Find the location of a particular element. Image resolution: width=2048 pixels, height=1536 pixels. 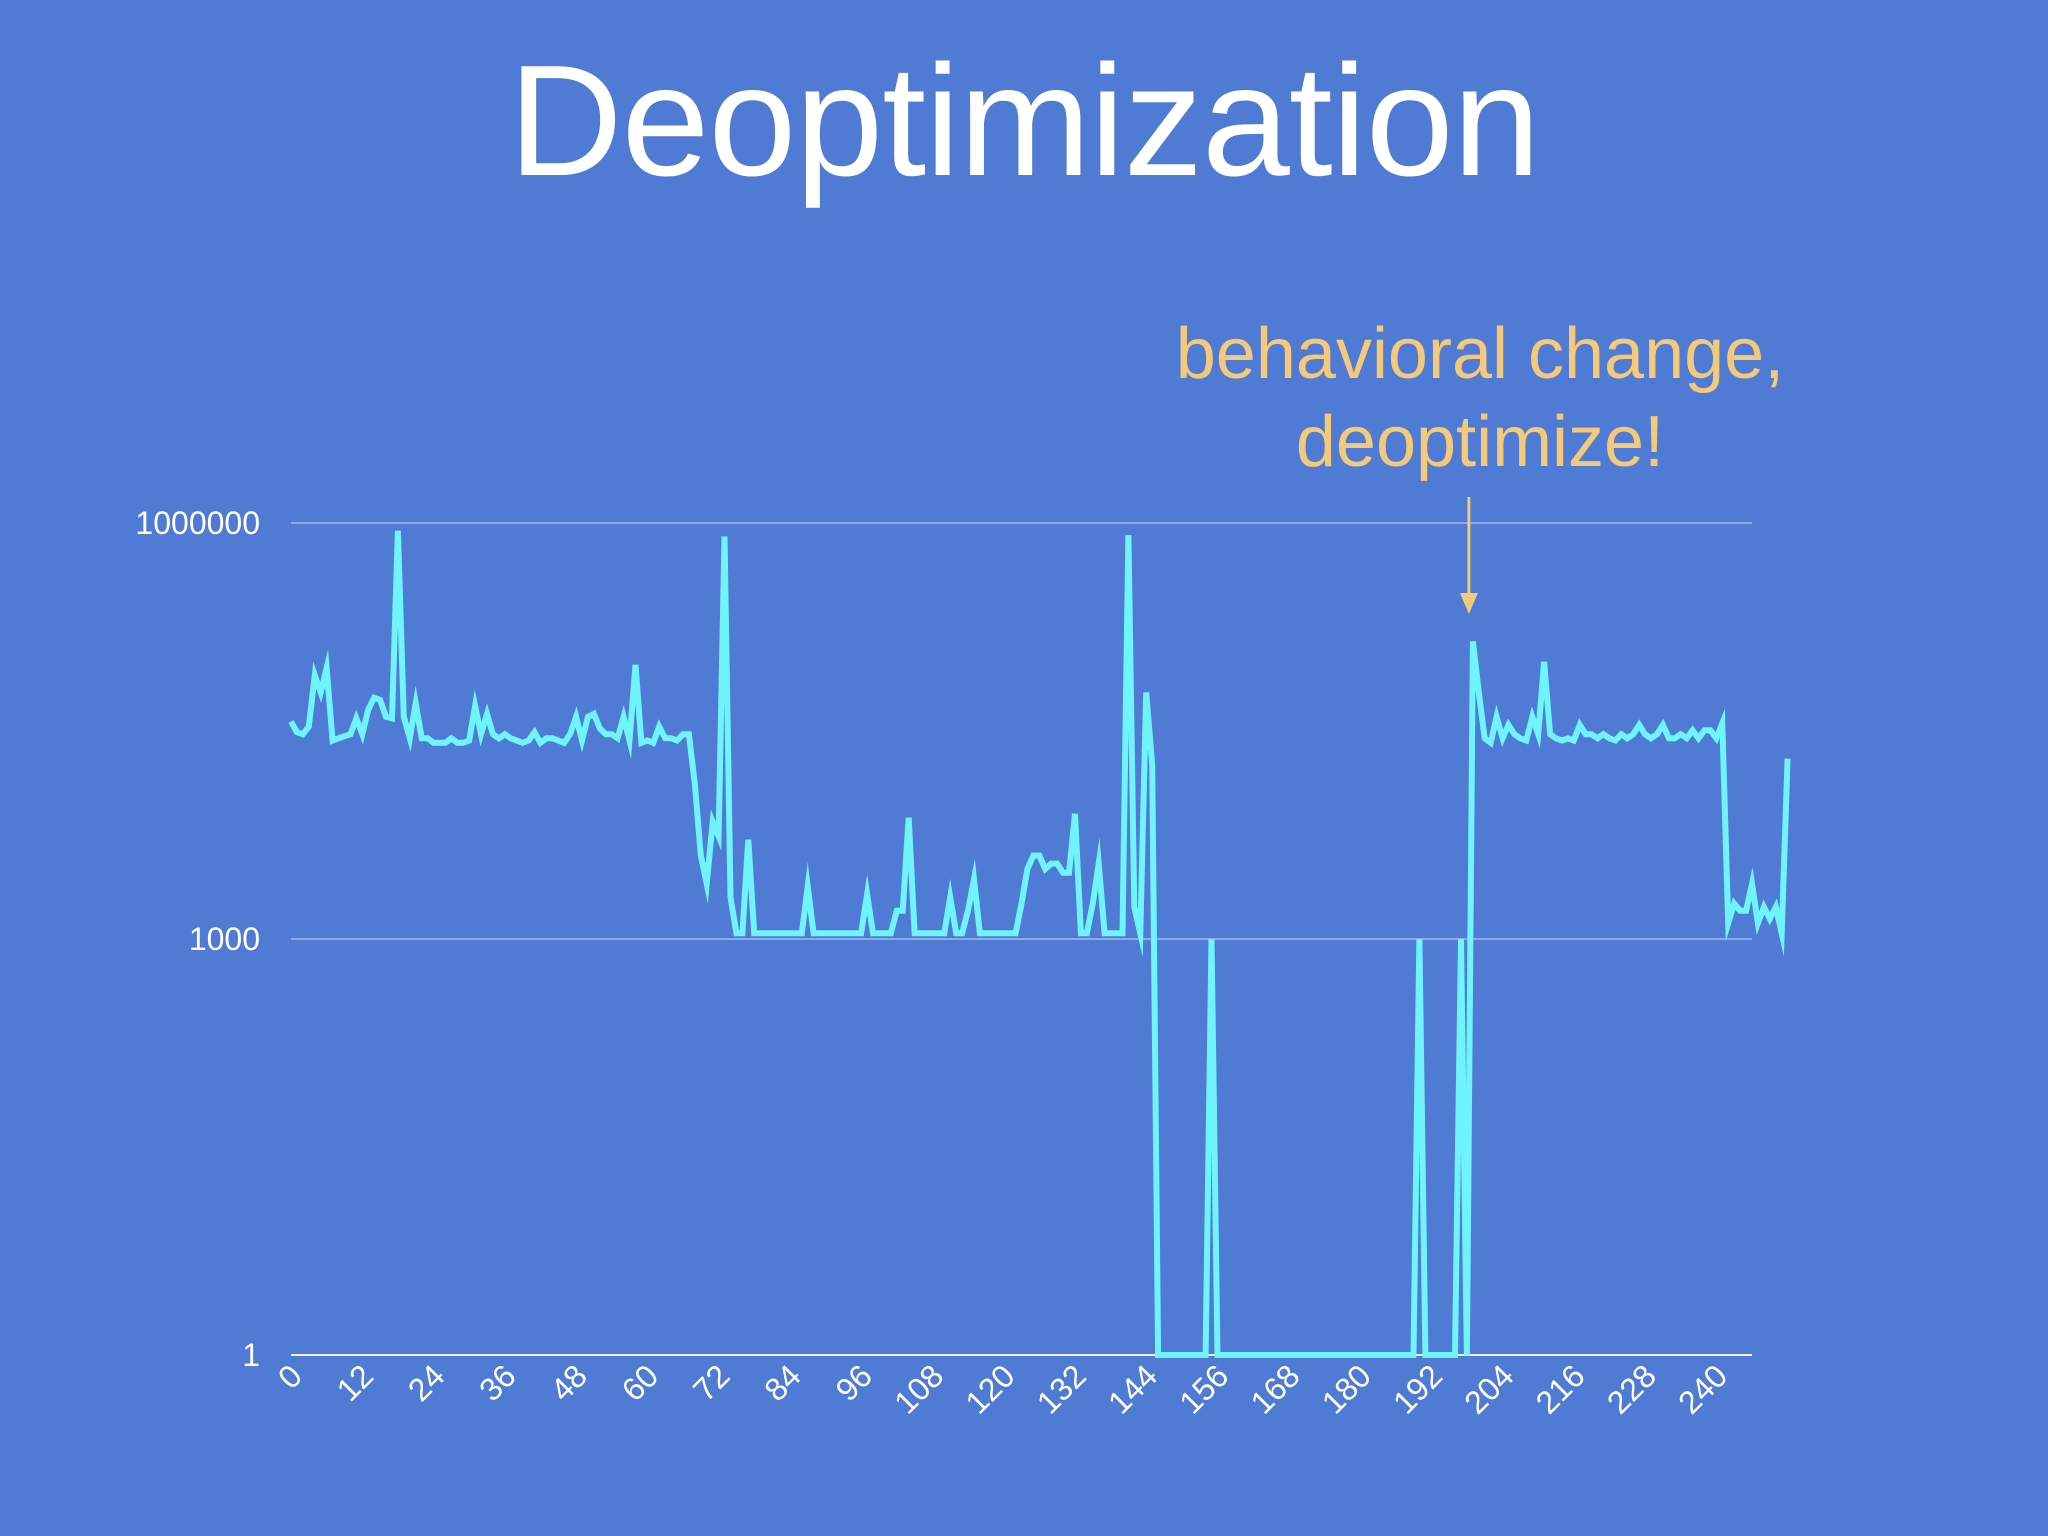

y-axis-tick-labels: 1 1000 1000000 is located at coordinates (197, 939).